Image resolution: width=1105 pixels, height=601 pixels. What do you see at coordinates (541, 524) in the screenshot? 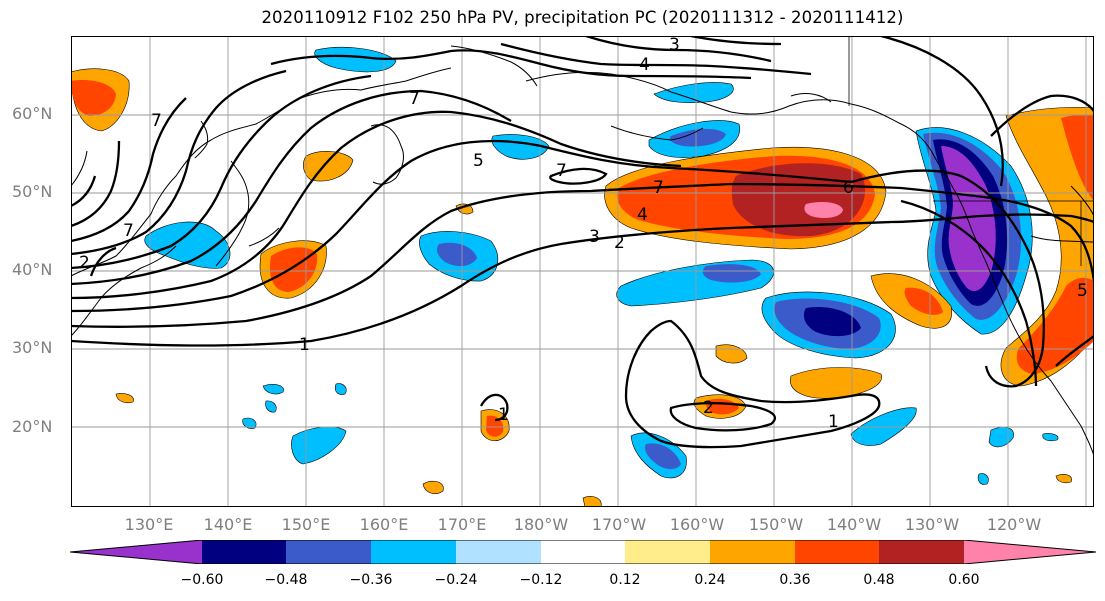
I see `lon-label: 180°W` at bounding box center [541, 524].